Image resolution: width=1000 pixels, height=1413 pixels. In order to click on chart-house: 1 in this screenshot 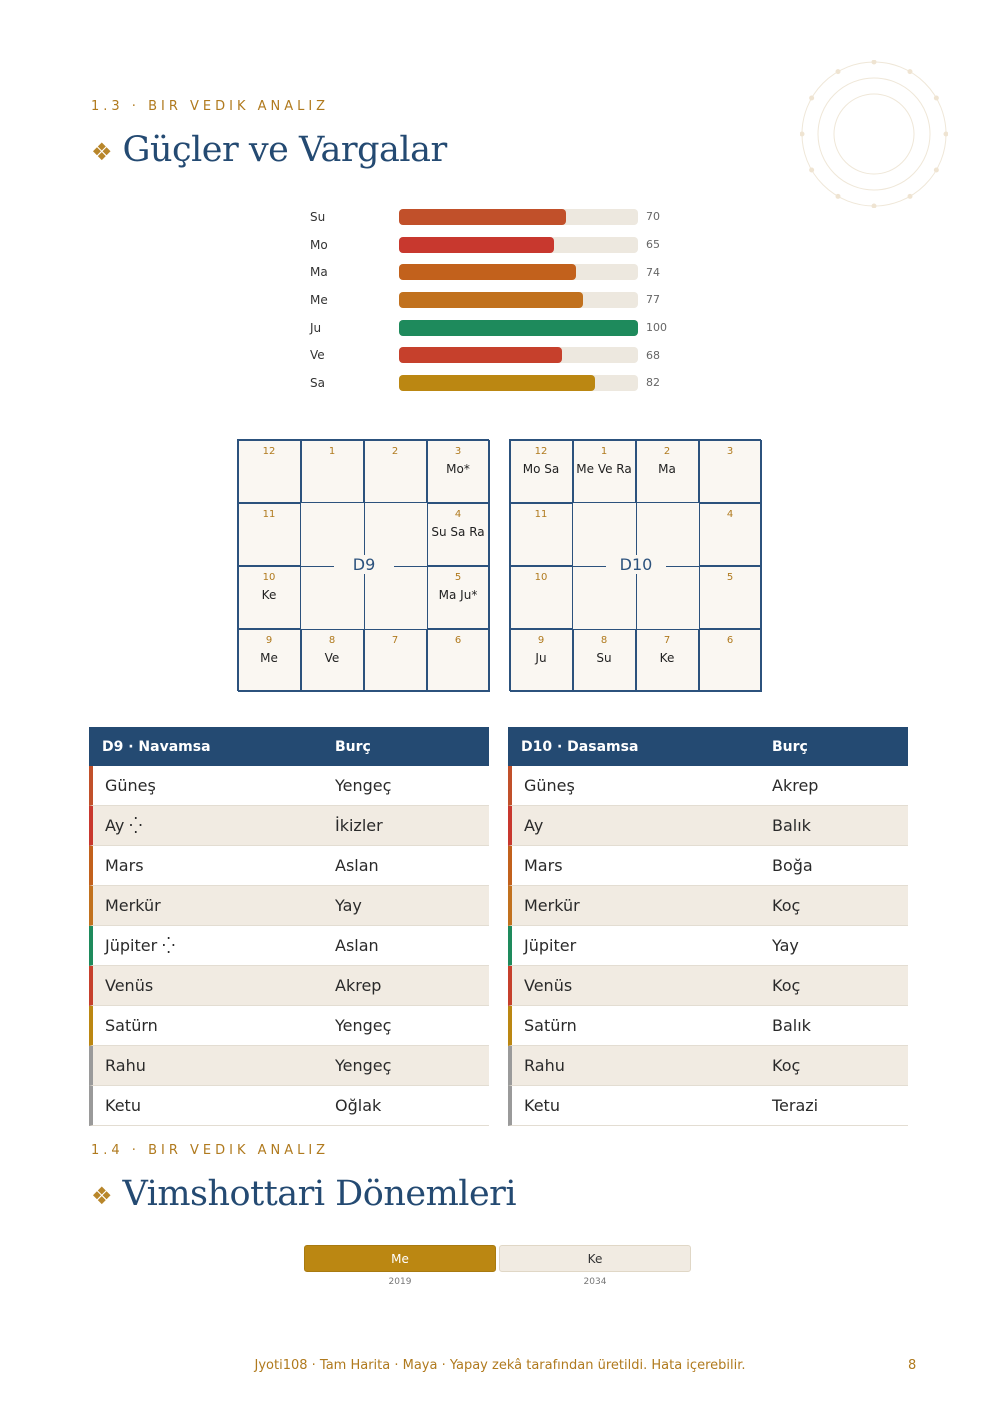, I will do `click(332, 471)`.